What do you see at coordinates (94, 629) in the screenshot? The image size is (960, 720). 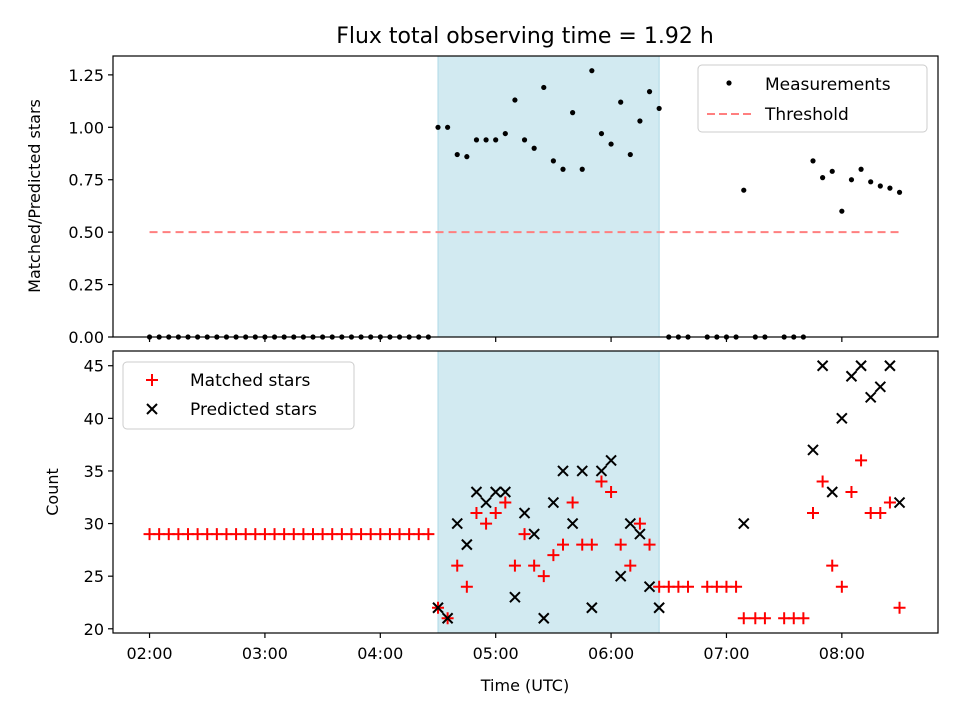 I see `y-tick-label: 20` at bounding box center [94, 629].